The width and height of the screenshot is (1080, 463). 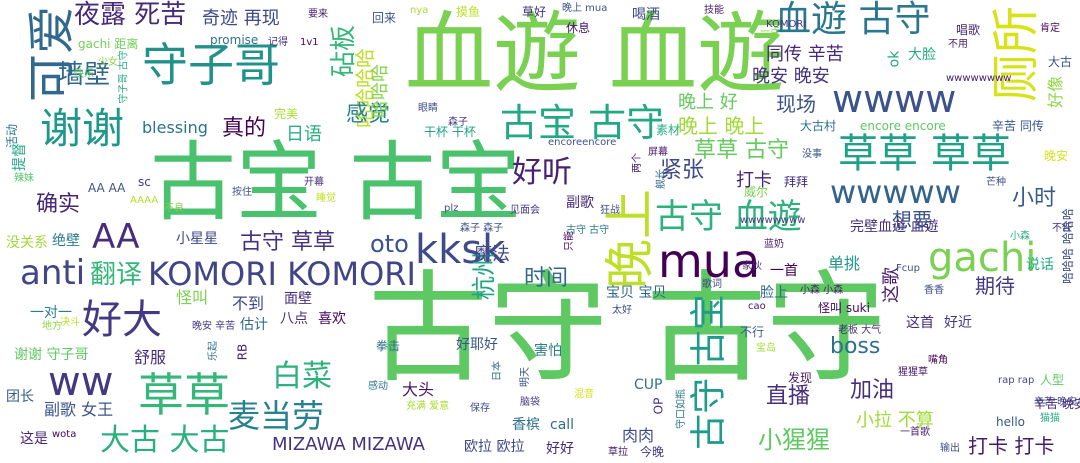 I want to click on cloud-word: OP, so click(x=658, y=406).